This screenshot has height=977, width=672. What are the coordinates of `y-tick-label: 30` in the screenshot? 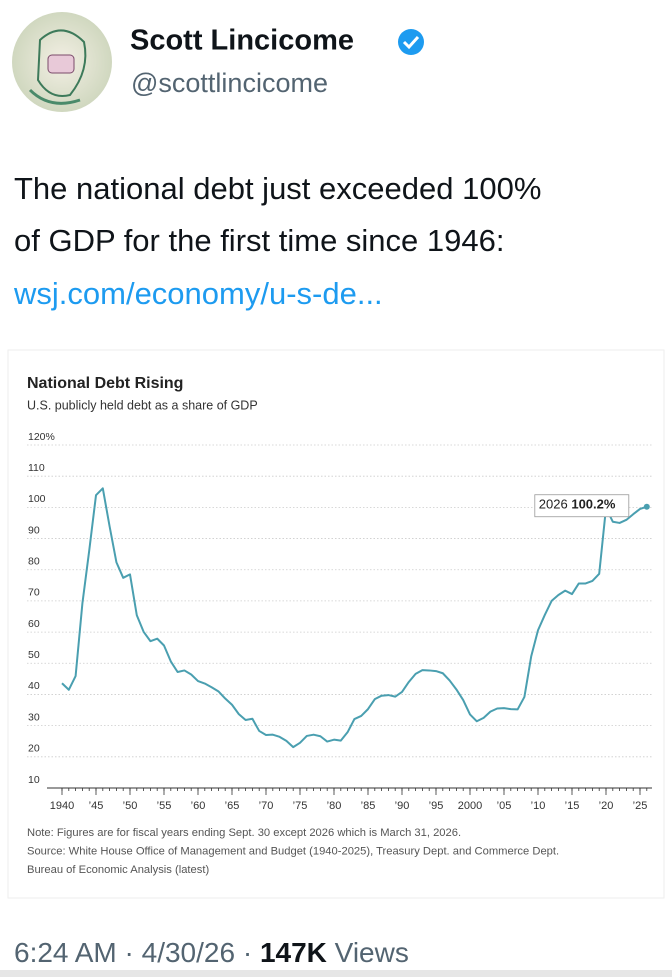 It's located at (34, 717).